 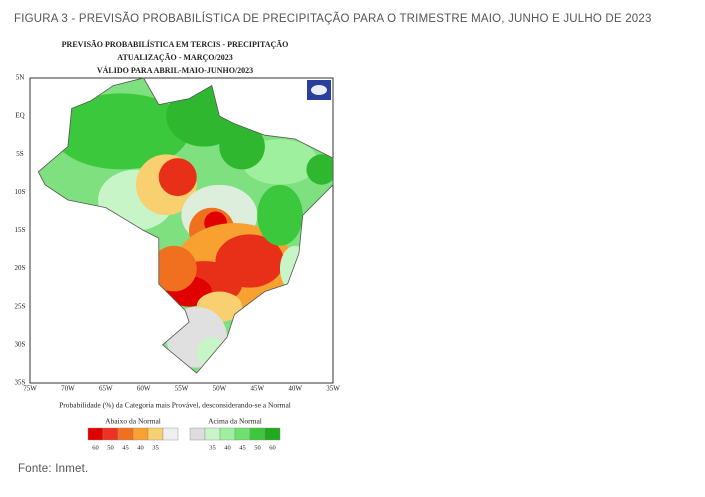 I want to click on lat-label: 35S, so click(x=20, y=383).